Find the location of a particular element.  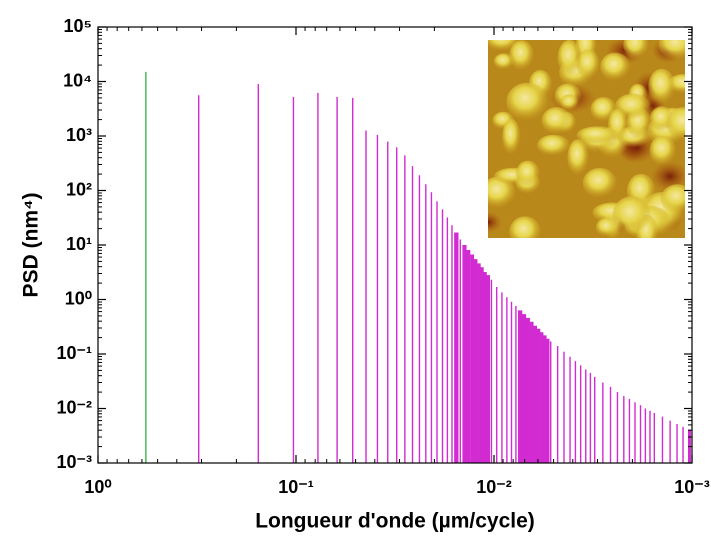

x-tick-label: 10⁰ is located at coordinates (97, 487).